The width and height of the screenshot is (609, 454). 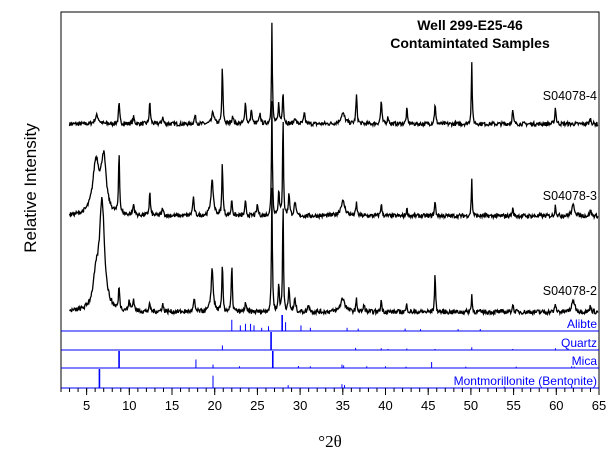 What do you see at coordinates (579, 343) in the screenshot?
I see `ref-label: Quartz` at bounding box center [579, 343].